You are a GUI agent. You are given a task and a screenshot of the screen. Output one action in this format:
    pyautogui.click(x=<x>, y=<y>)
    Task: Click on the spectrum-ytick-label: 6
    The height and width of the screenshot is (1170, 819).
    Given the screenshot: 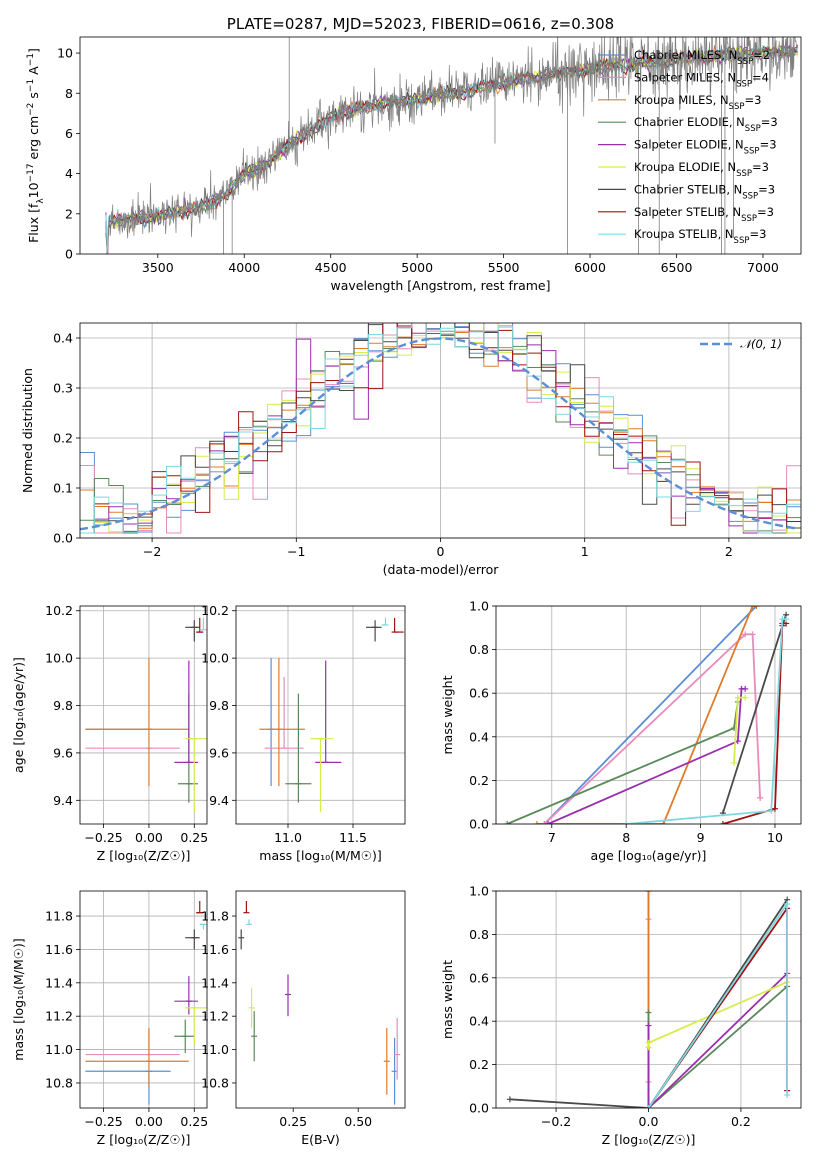 What is the action you would take?
    pyautogui.click(x=69, y=133)
    